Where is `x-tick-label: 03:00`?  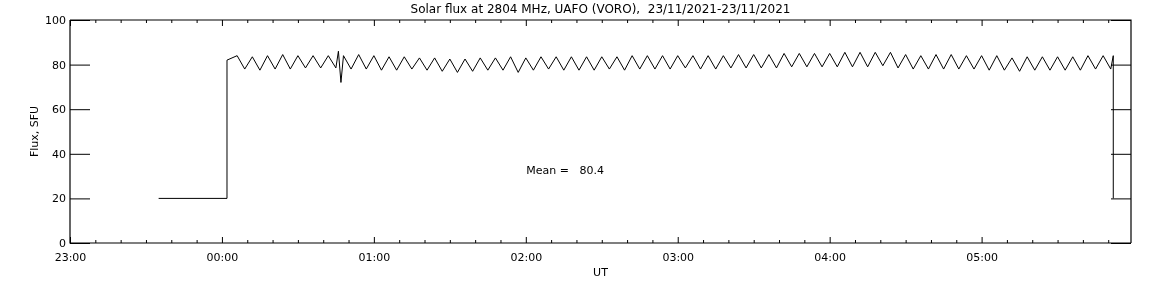 x-tick-label: 03:00 is located at coordinates (678, 257).